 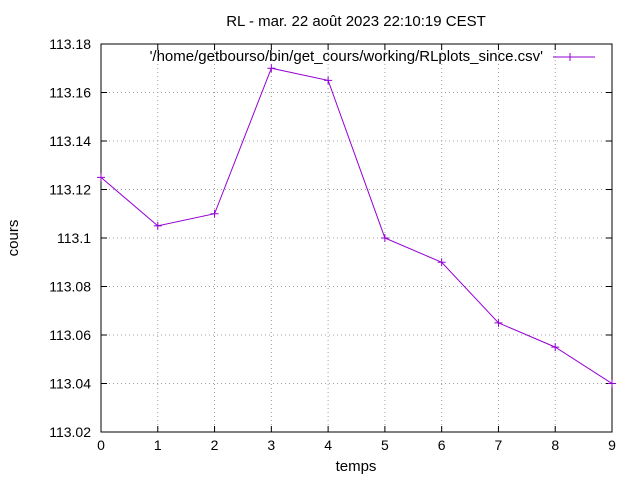 What do you see at coordinates (555, 445) in the screenshot?
I see `x-tick-label: 8` at bounding box center [555, 445].